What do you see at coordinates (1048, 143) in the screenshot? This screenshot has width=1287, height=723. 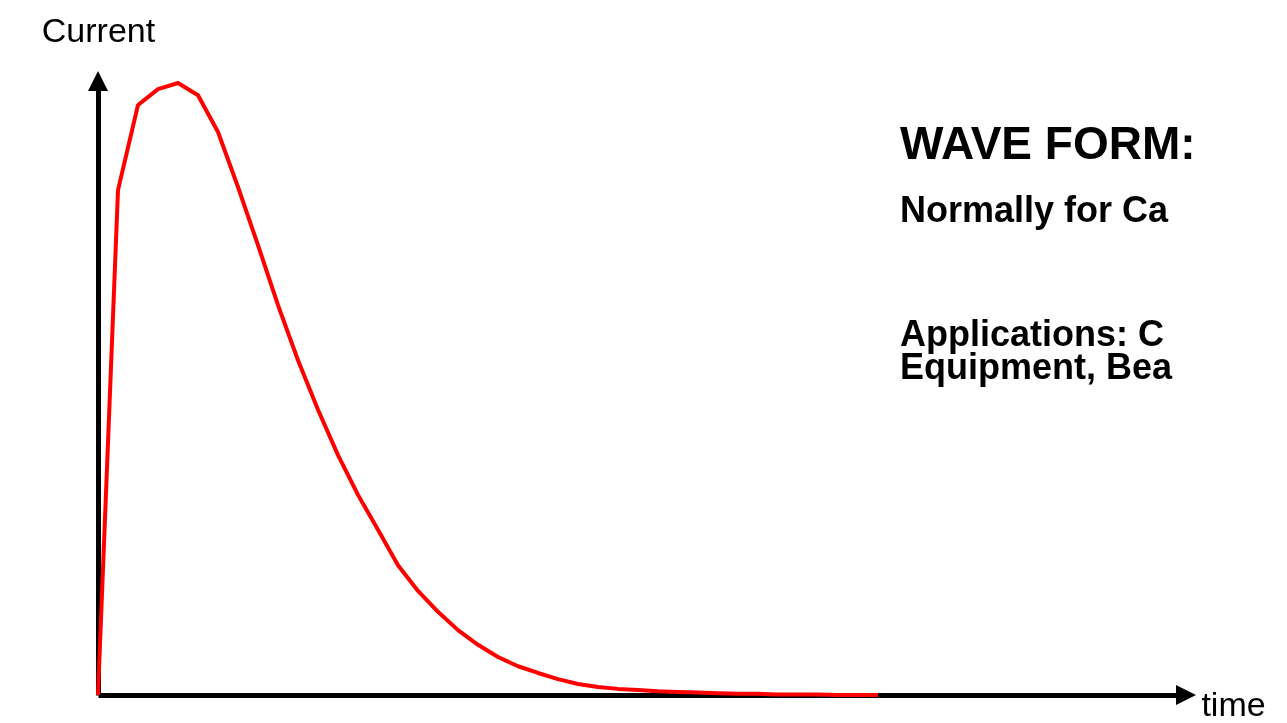 I see `annotation: WAVE FORM:` at bounding box center [1048, 143].